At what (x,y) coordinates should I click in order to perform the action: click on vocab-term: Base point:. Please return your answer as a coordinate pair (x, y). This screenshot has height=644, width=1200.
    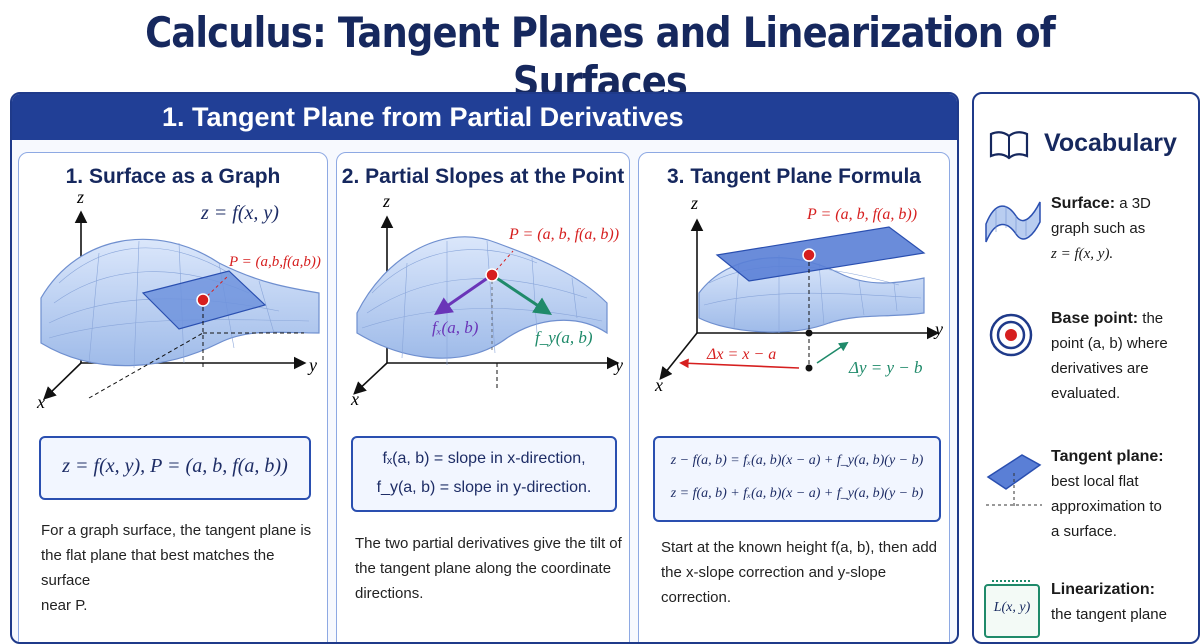
    Looking at the image, I should click on (1095, 318).